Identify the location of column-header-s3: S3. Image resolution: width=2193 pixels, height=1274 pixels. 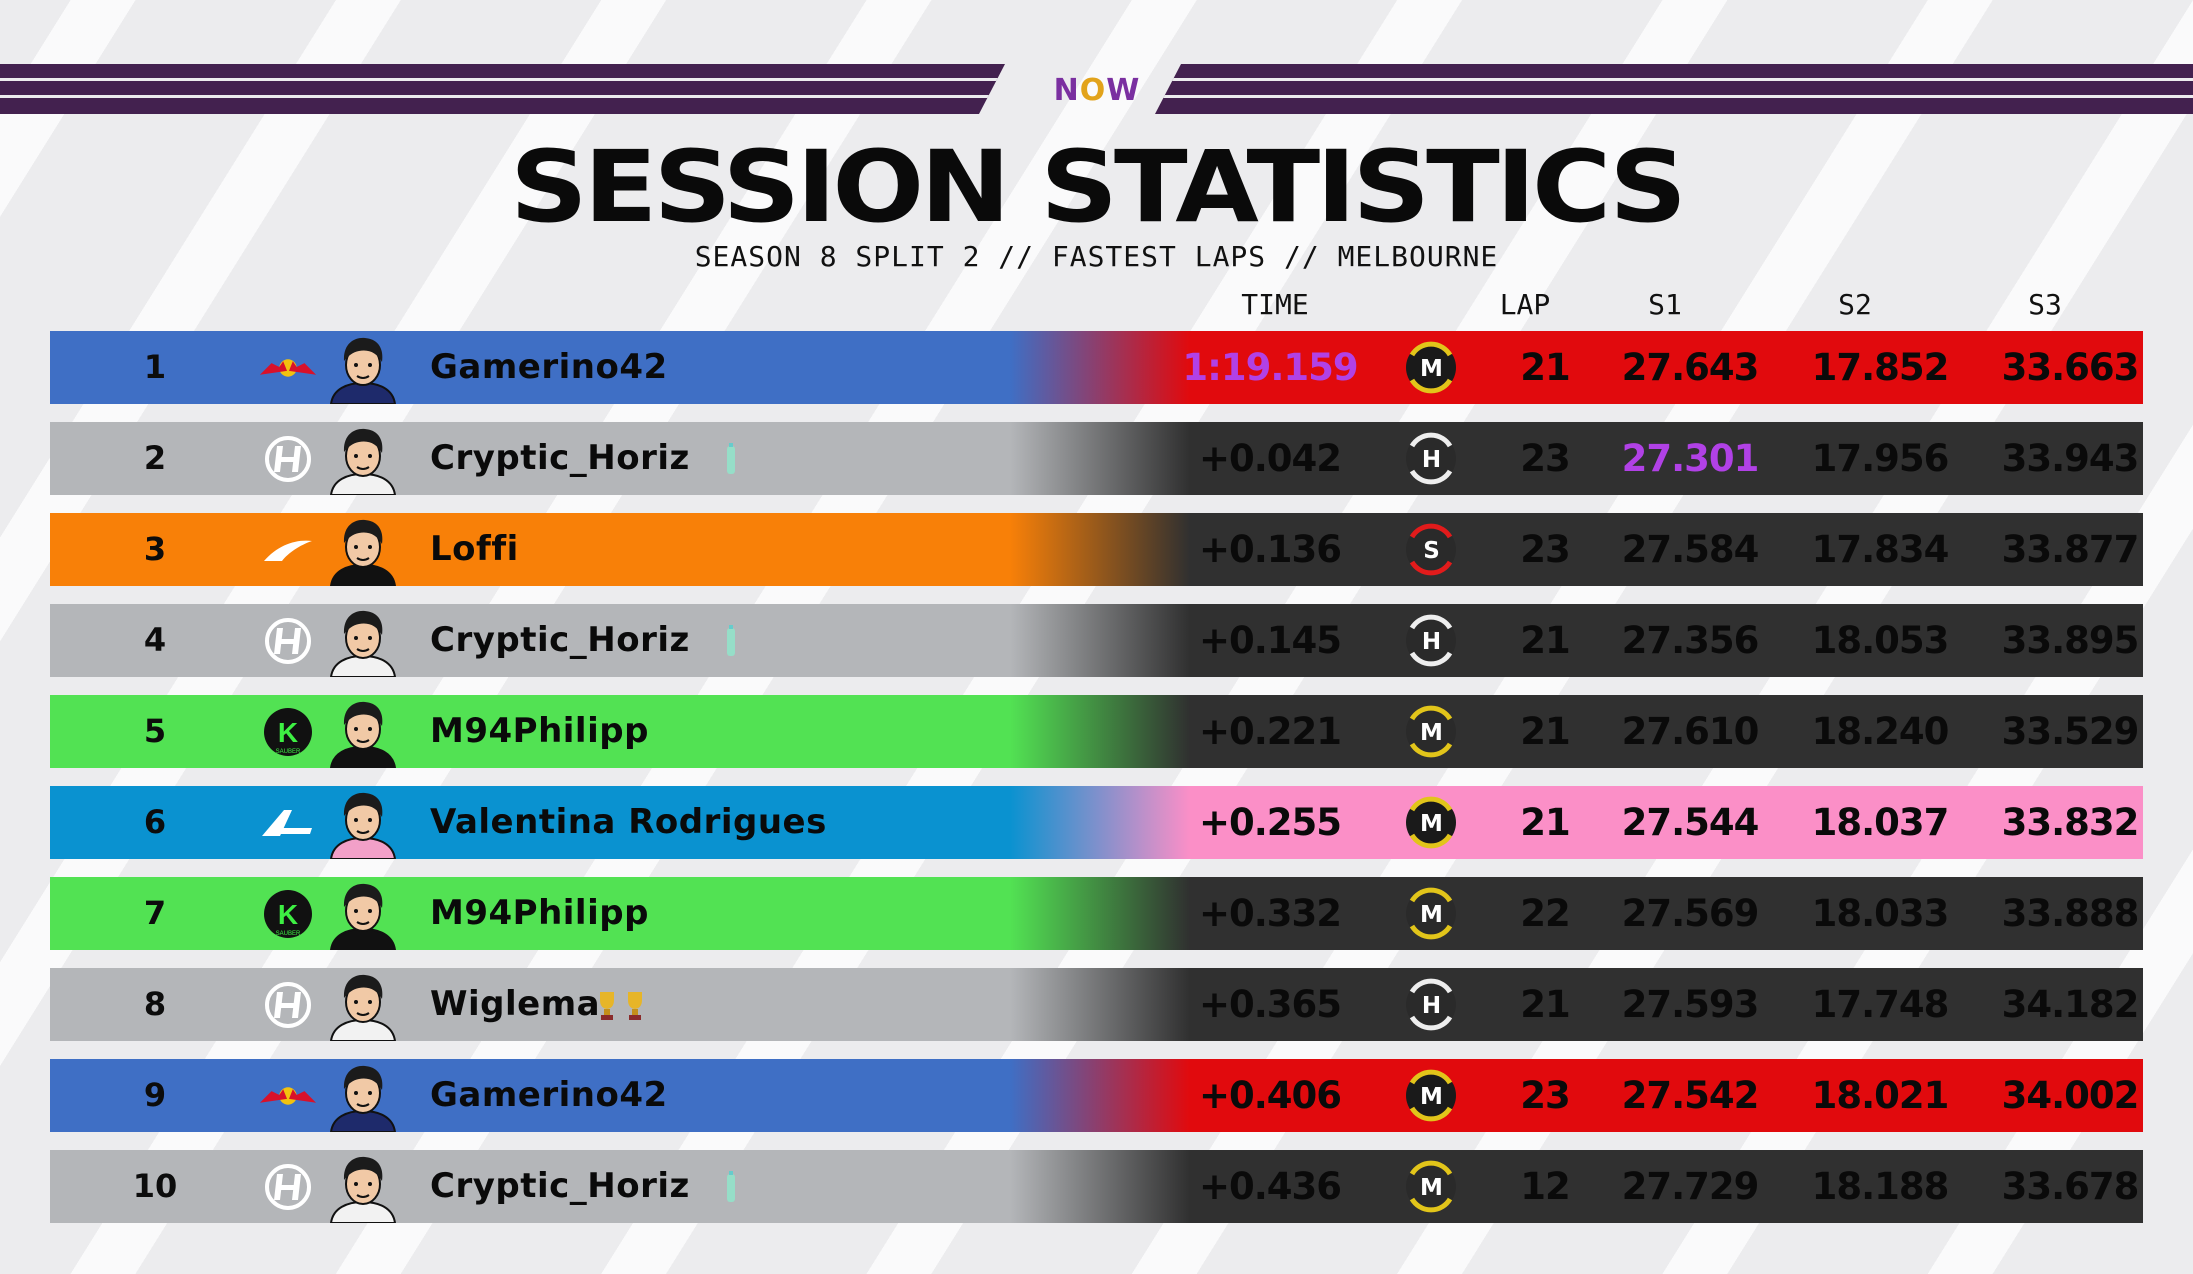
(2045, 304).